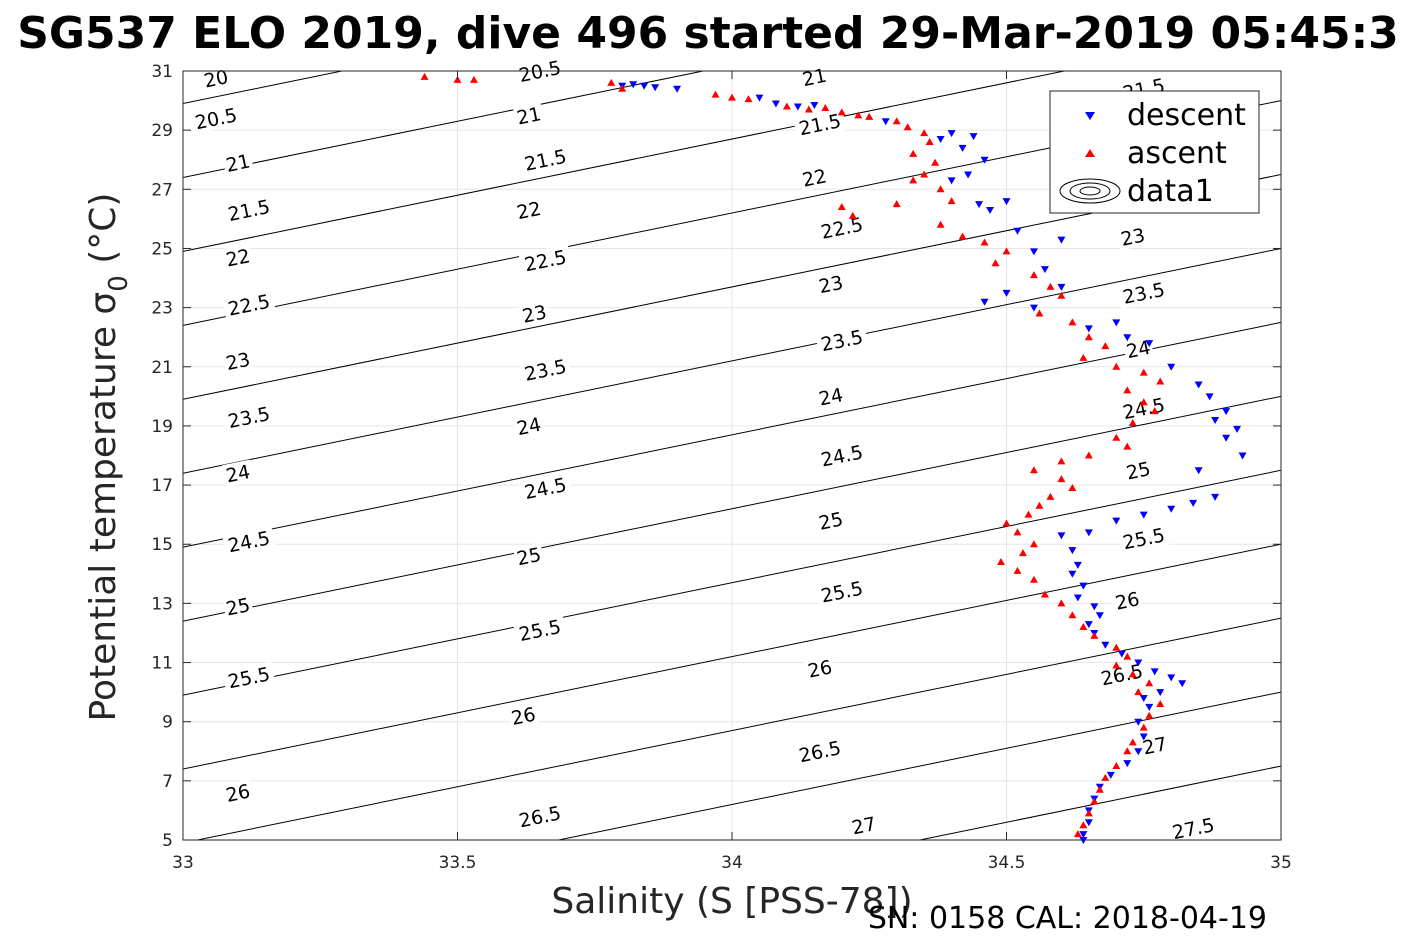  Describe the element at coordinates (1090, 191) in the screenshot. I see `legend-contour-icon` at that location.